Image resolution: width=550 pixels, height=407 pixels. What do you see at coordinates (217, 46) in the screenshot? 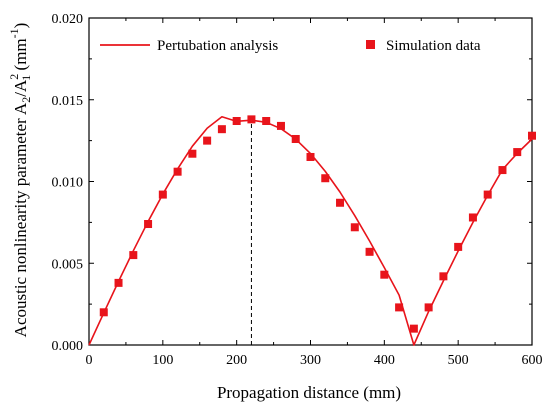
I see `legend-label-line: Pertubation analysis` at bounding box center [217, 46].